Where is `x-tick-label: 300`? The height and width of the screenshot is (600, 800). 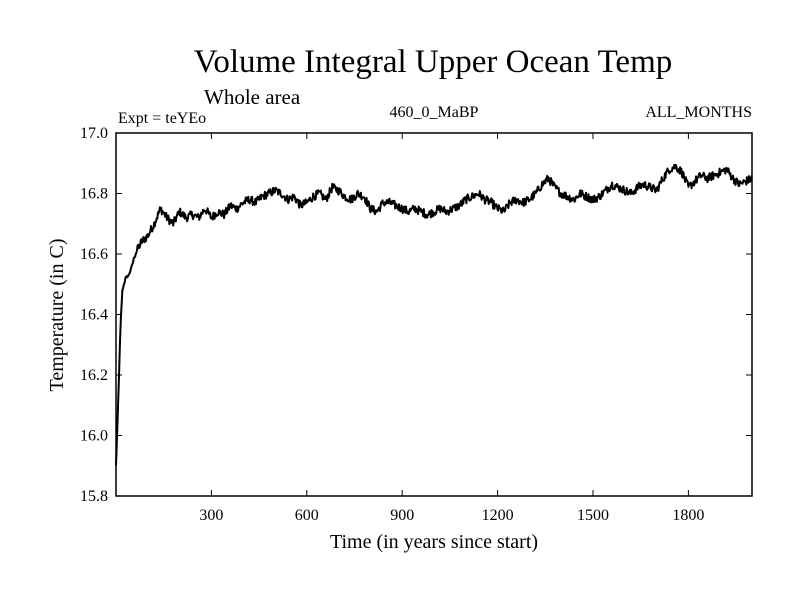
x-tick-label: 300 is located at coordinates (211, 515).